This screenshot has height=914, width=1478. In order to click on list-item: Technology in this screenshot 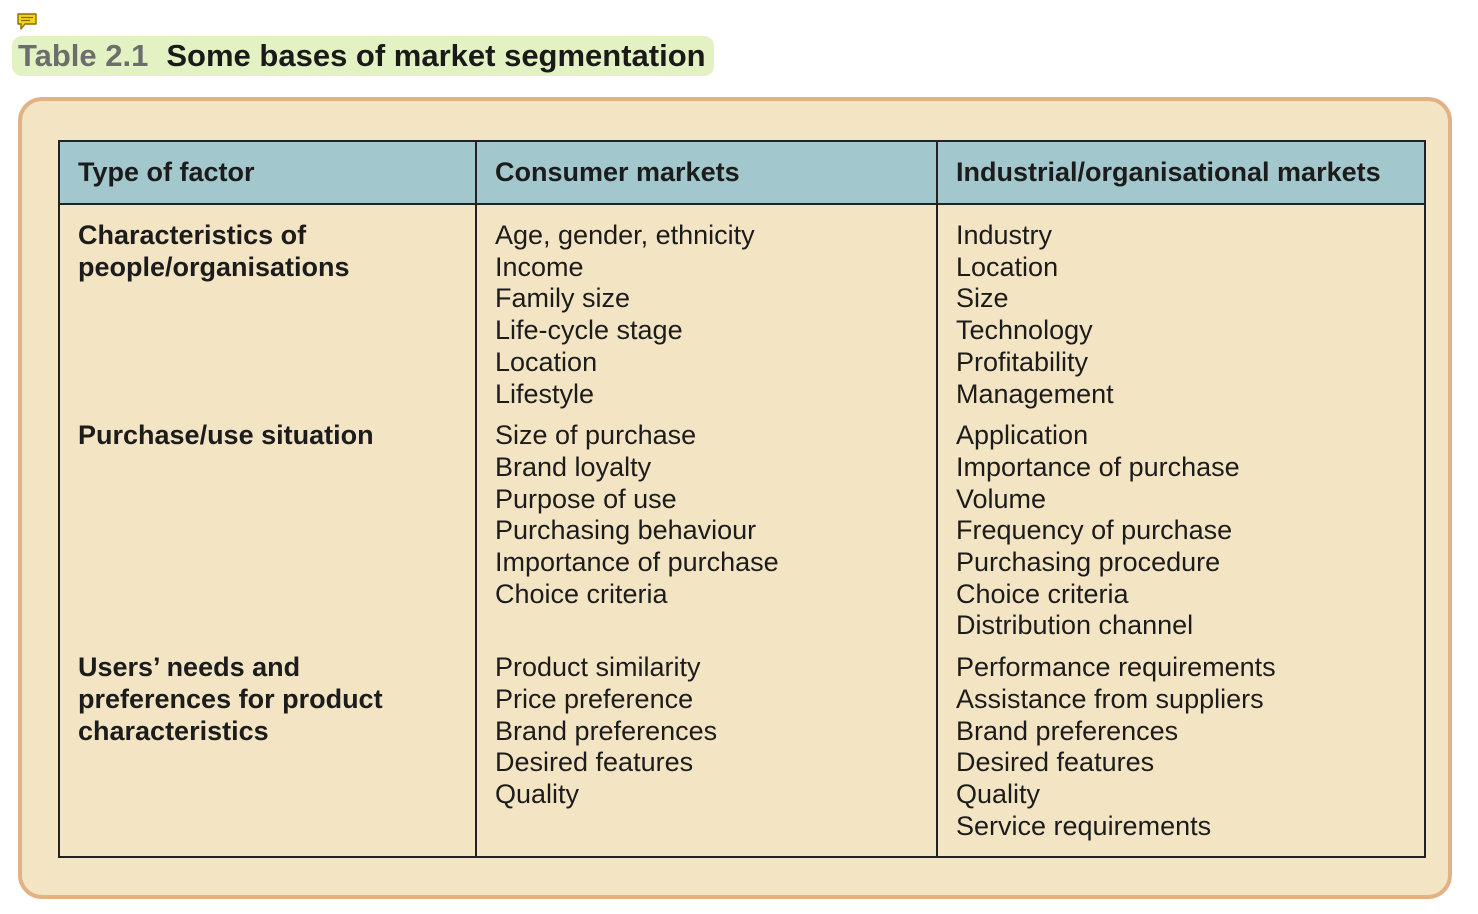, I will do `click(1024, 330)`.